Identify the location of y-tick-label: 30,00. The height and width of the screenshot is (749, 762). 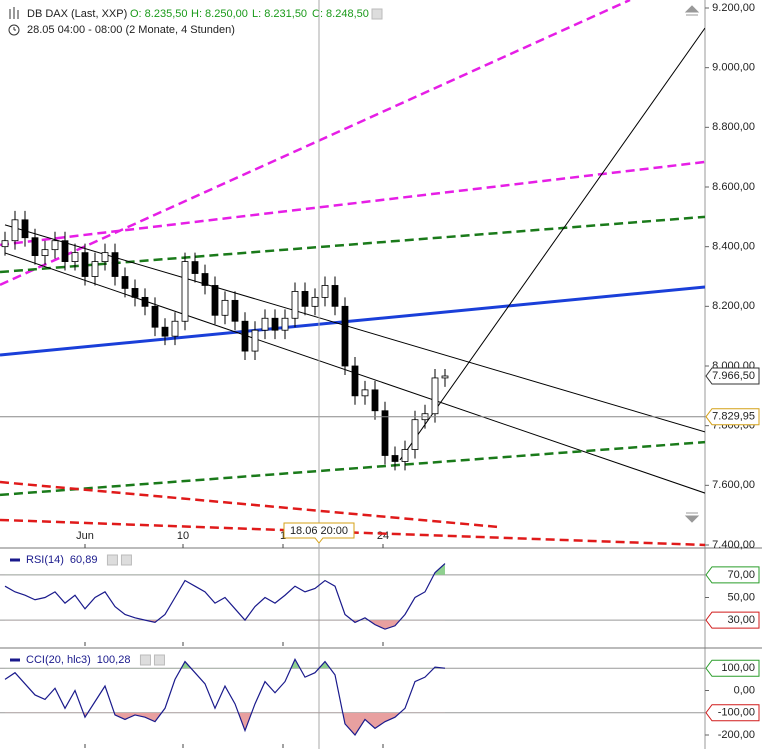
(741, 620).